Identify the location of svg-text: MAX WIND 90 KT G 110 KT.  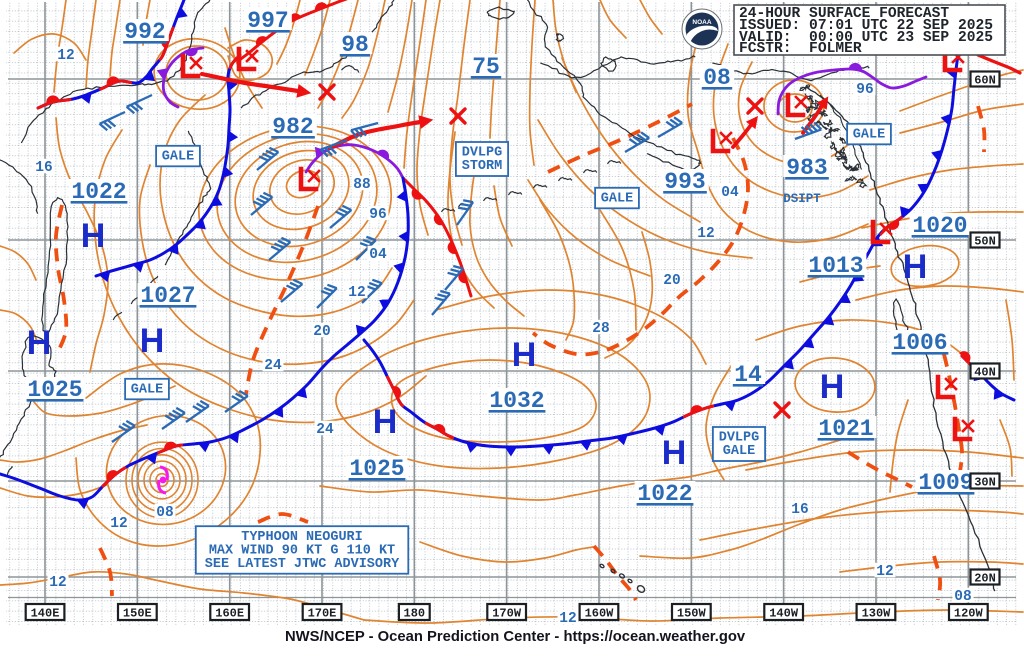
(302, 550).